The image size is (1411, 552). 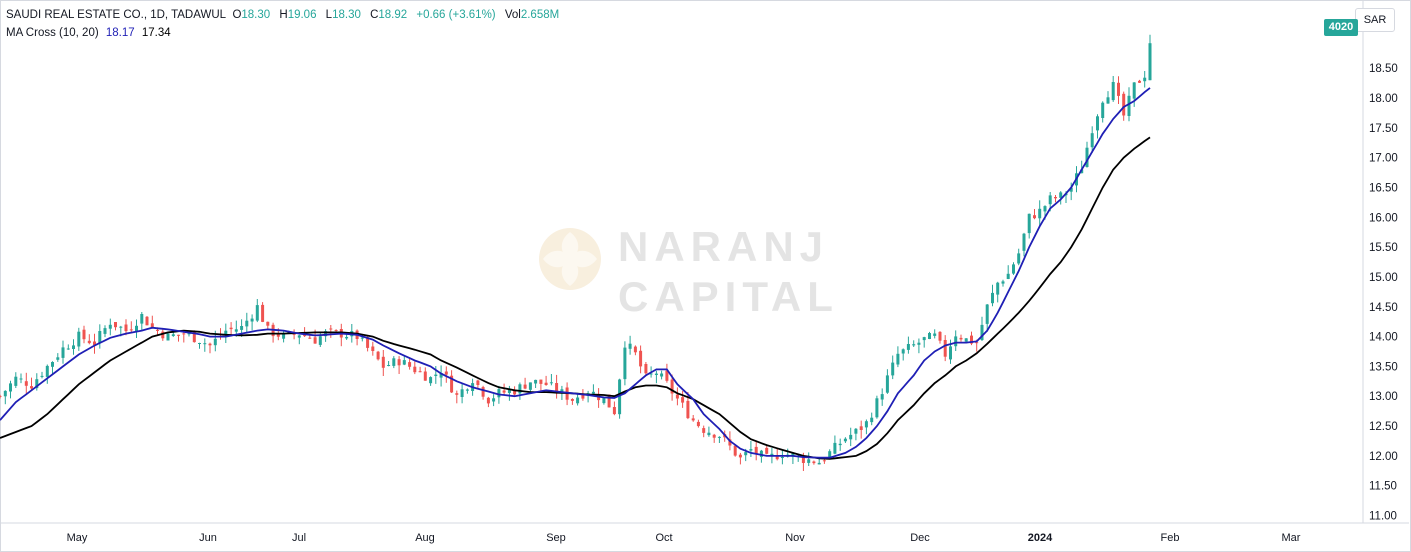 I want to click on time-tick-6: Nov, so click(x=795, y=538).